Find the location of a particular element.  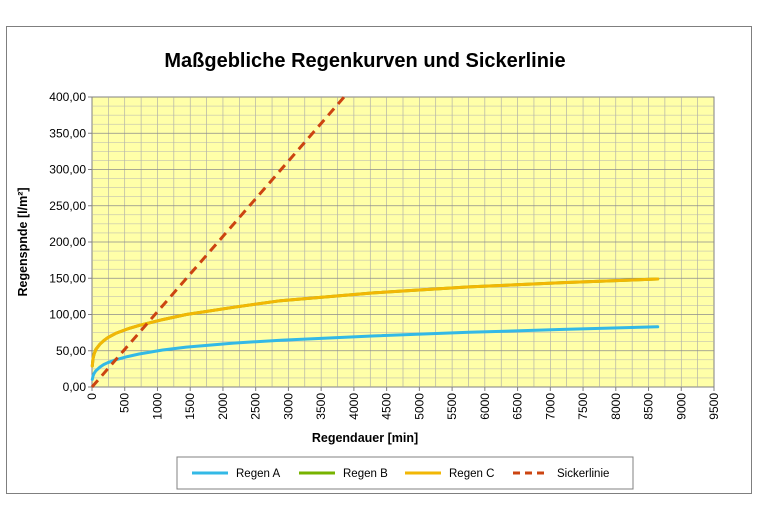

x-tick-label: 8000 is located at coordinates (616, 406).